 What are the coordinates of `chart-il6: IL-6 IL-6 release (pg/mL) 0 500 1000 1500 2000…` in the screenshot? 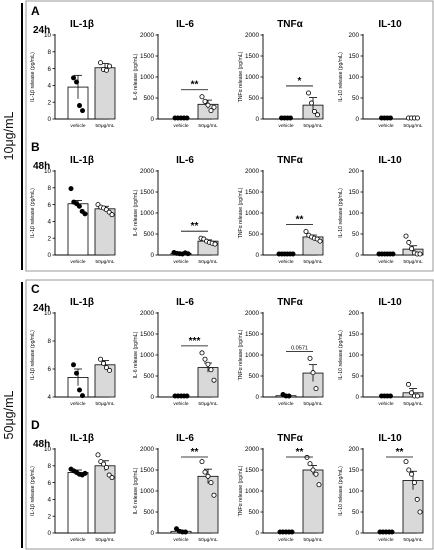 It's located at (176, 74).